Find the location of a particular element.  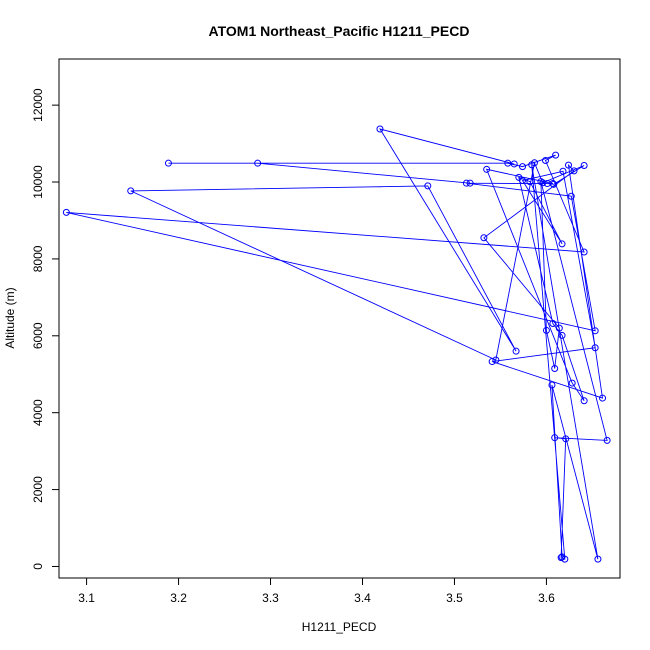

x-axis: 3.1 3.2 3.3 3.4 3.5 3.6 is located at coordinates (316, 591).